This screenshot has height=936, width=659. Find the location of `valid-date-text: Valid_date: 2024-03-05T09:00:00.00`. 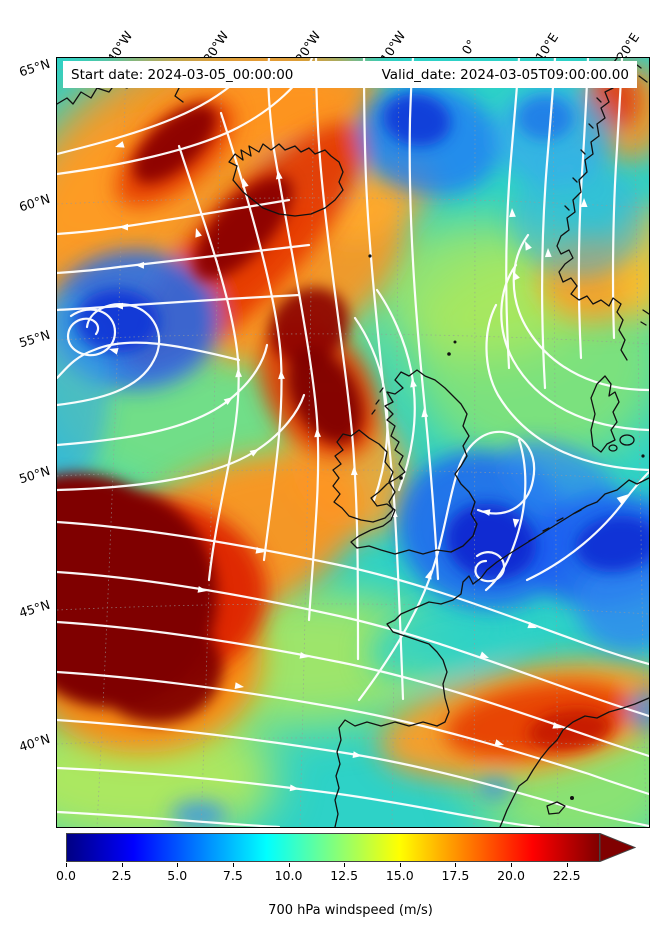

valid-date-text: Valid_date: 2024-03-05T09:00:00.00 is located at coordinates (505, 74).